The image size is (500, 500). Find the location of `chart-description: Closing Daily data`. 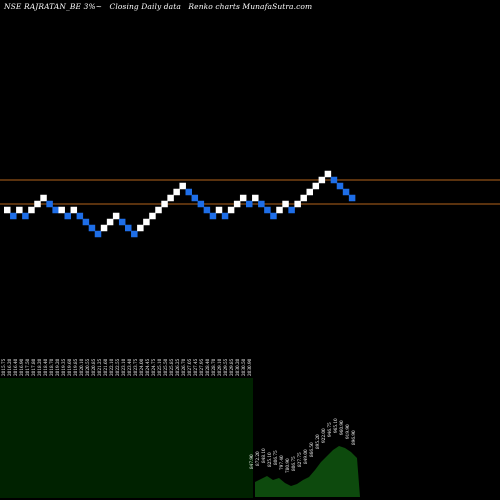

chart-description: Closing Daily data is located at coordinates (145, 6).